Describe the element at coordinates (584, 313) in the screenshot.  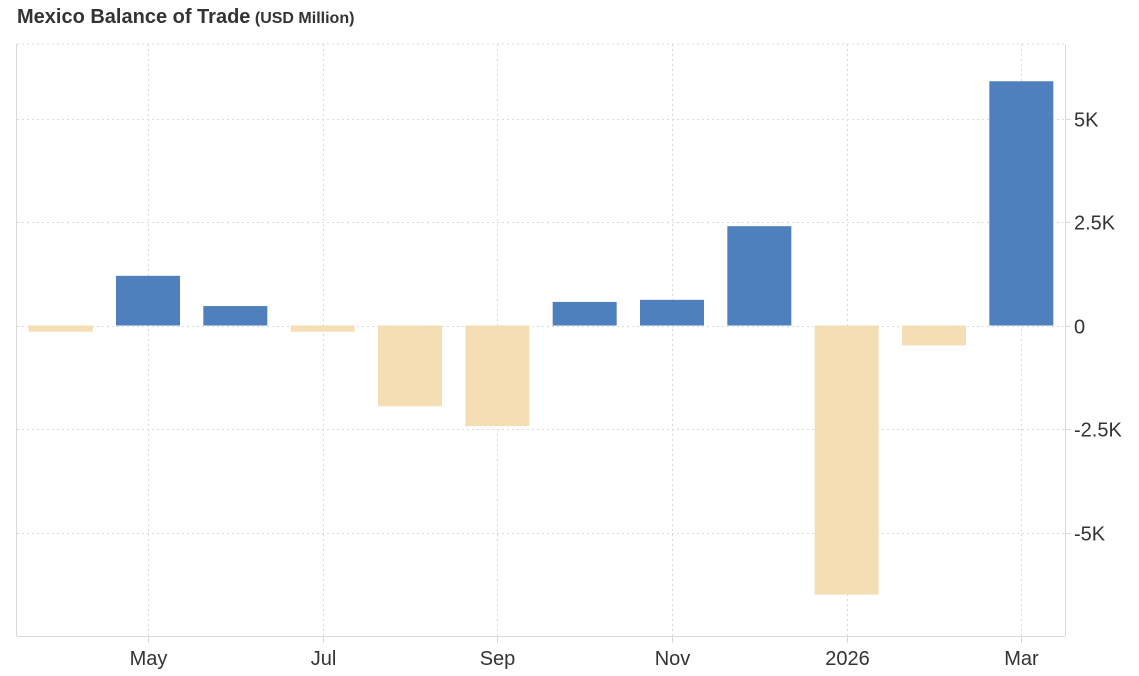
I see `bar-oct` at that location.